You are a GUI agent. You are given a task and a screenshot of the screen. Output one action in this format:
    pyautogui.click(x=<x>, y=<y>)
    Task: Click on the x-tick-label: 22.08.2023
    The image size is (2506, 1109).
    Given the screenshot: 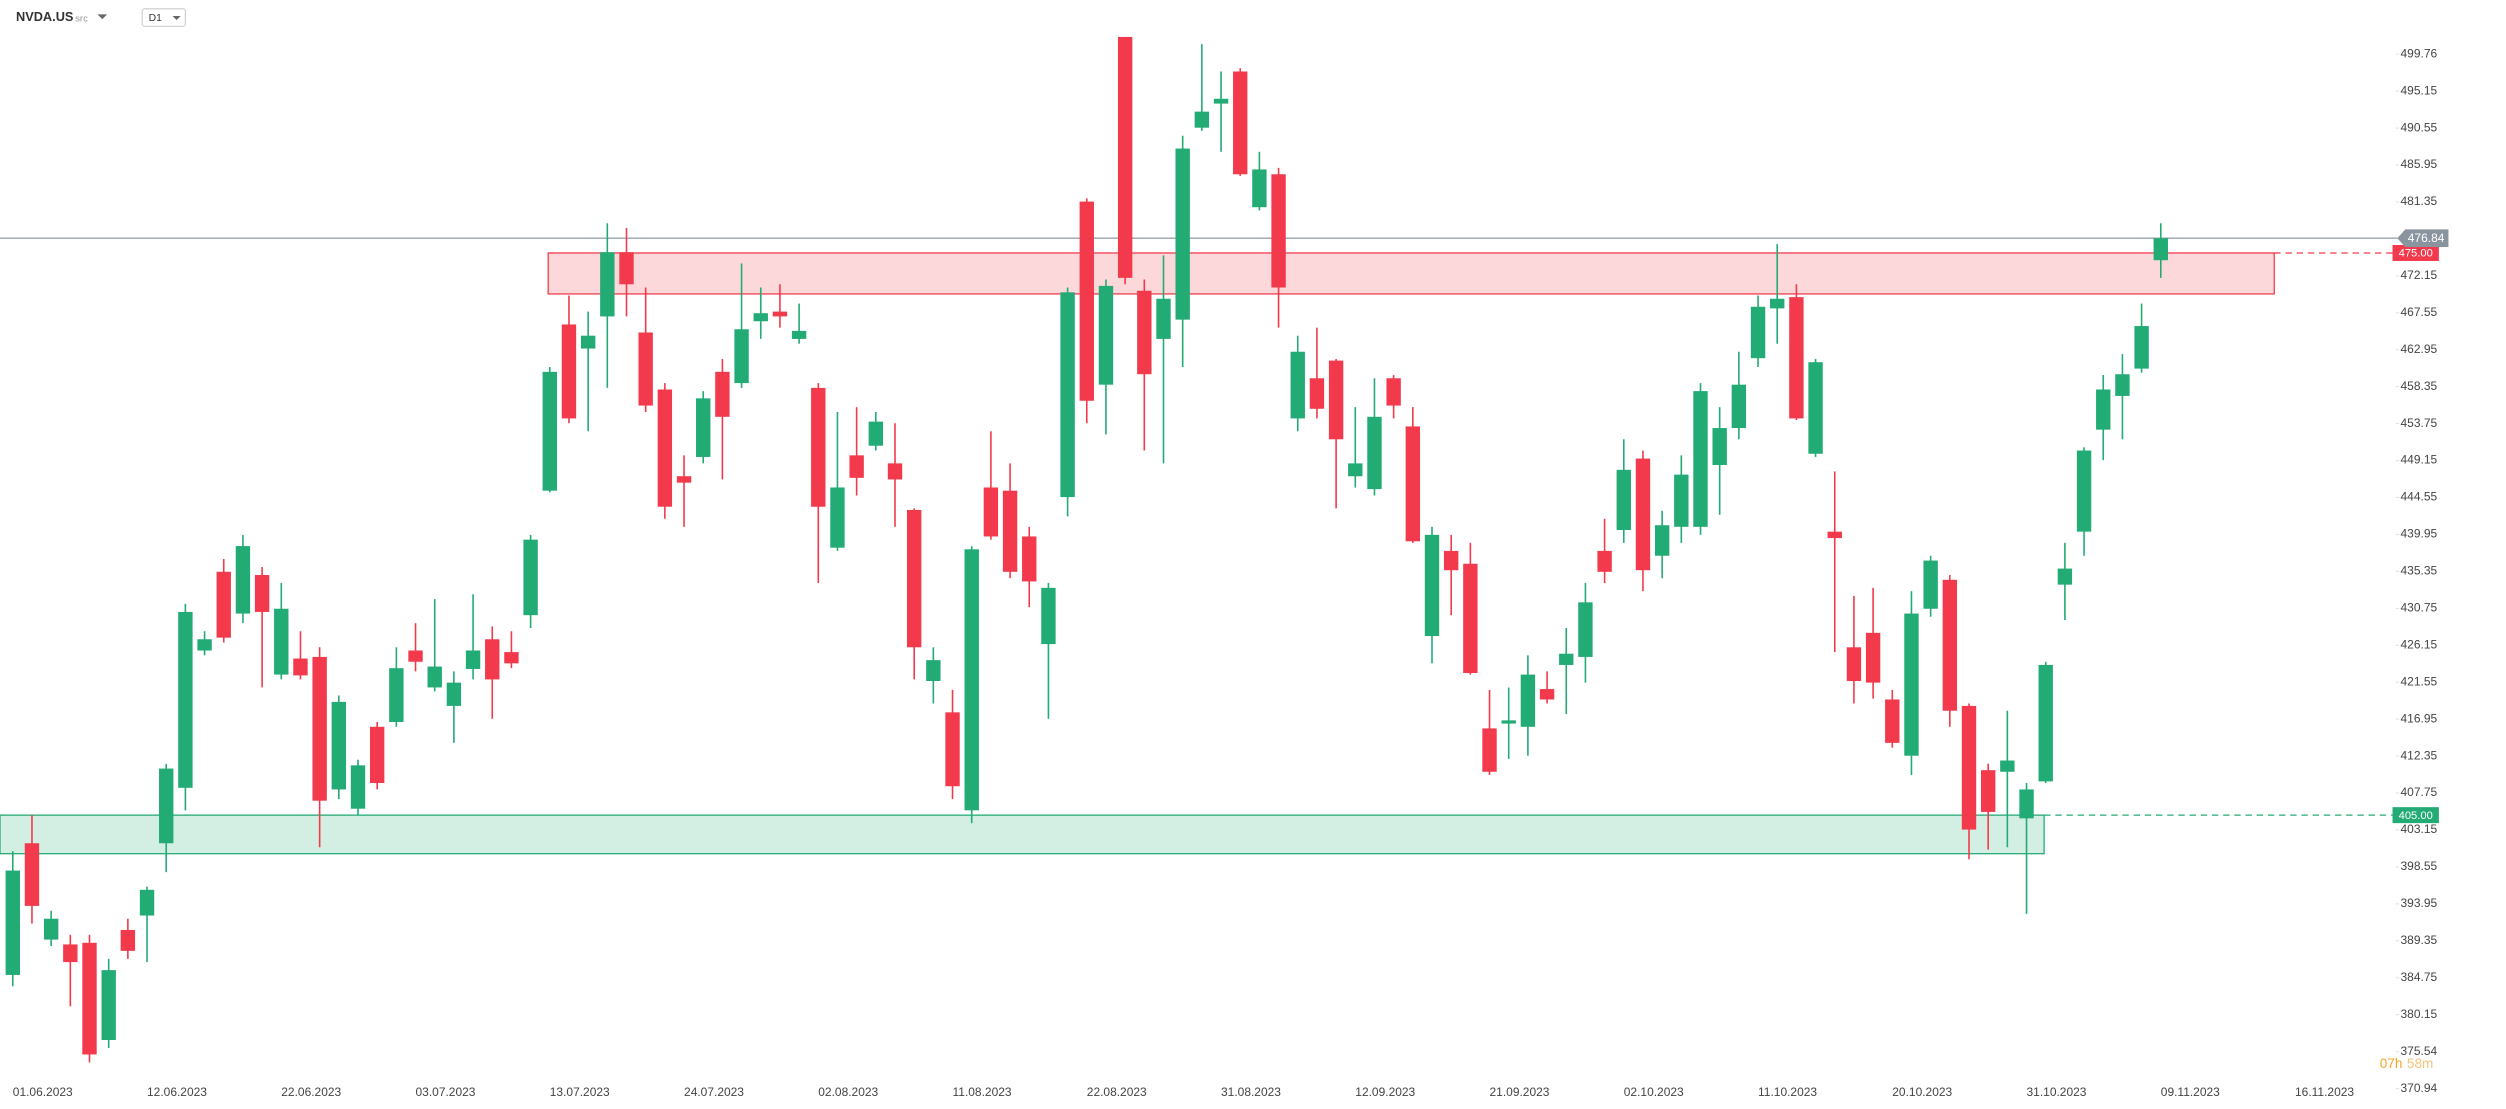 What is the action you would take?
    pyautogui.click(x=1117, y=1092)
    